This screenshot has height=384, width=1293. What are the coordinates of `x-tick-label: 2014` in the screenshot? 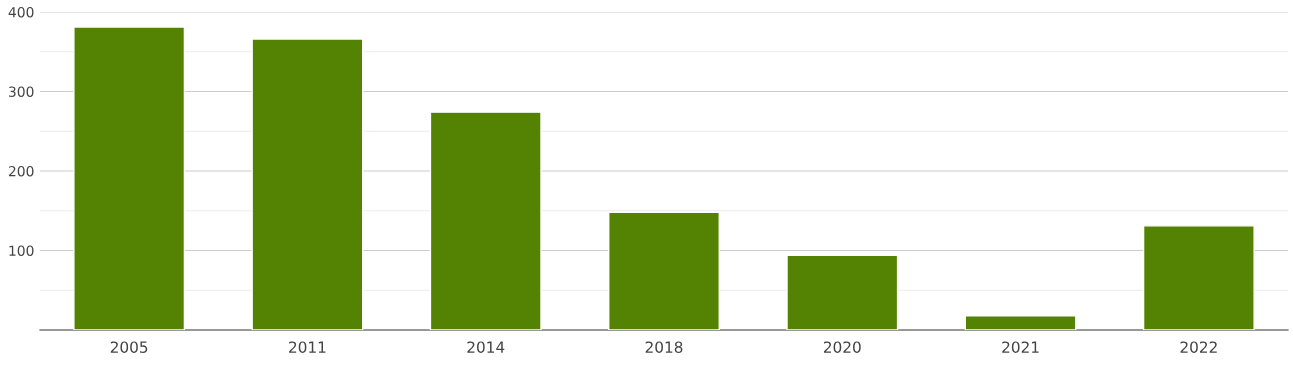 It's located at (486, 347).